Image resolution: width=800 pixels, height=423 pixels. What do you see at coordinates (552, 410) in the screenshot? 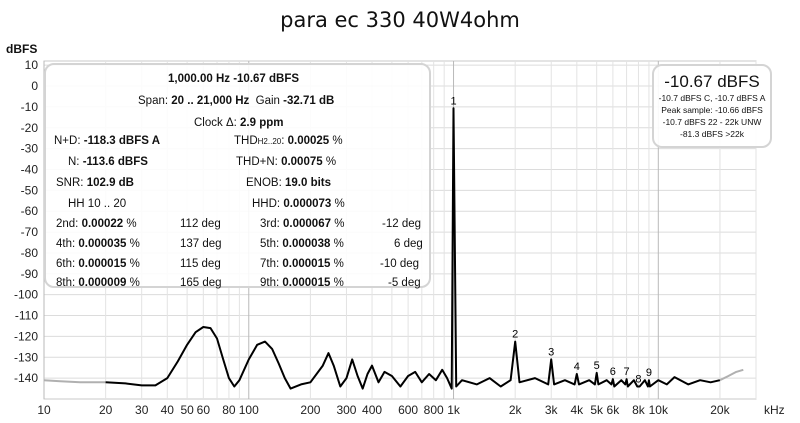
I see `x-tick-label: 3k` at bounding box center [552, 410].